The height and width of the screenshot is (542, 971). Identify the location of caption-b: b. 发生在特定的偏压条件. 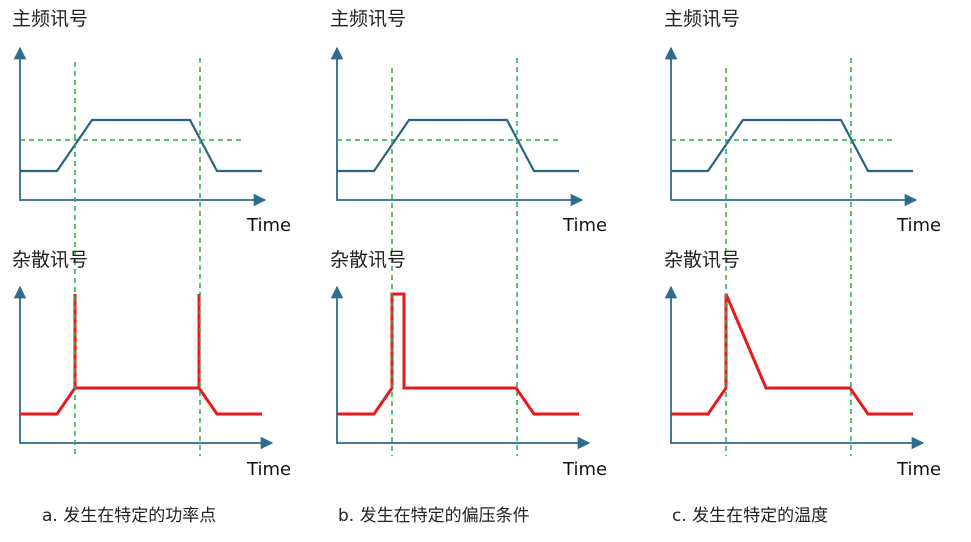
(434, 516).